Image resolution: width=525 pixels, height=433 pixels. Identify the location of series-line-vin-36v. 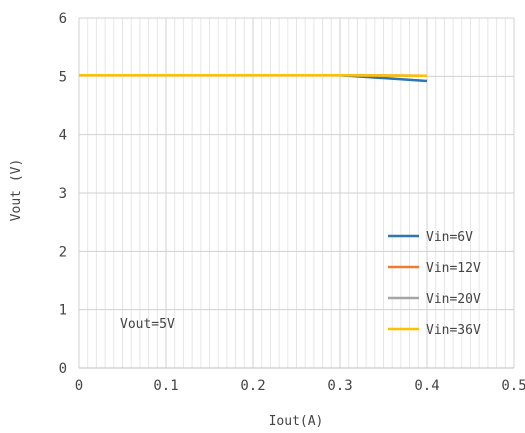
(253, 75).